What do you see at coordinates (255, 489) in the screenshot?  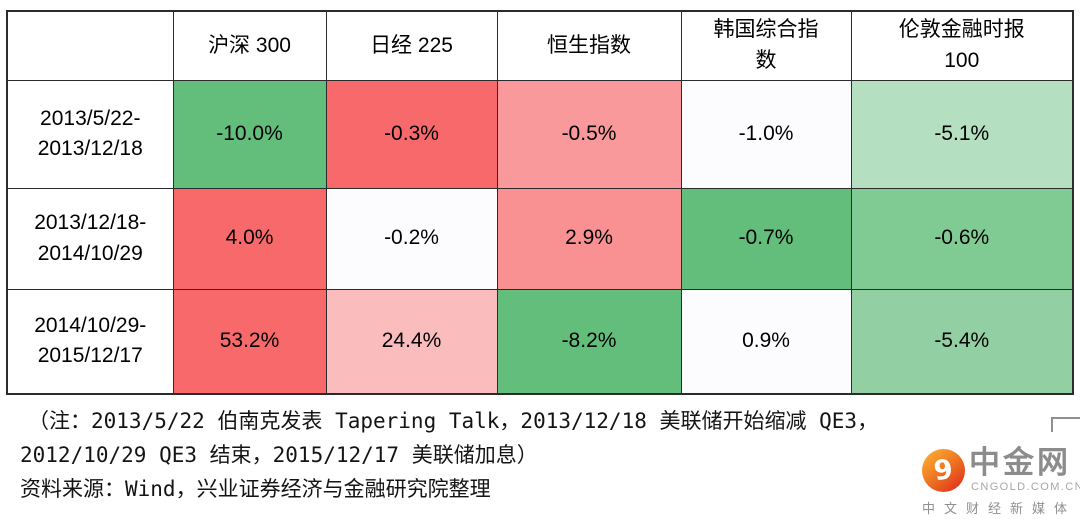 I see `source-line: 资料来源：Wind，兴业证券经济与金融研究院整理` at bounding box center [255, 489].